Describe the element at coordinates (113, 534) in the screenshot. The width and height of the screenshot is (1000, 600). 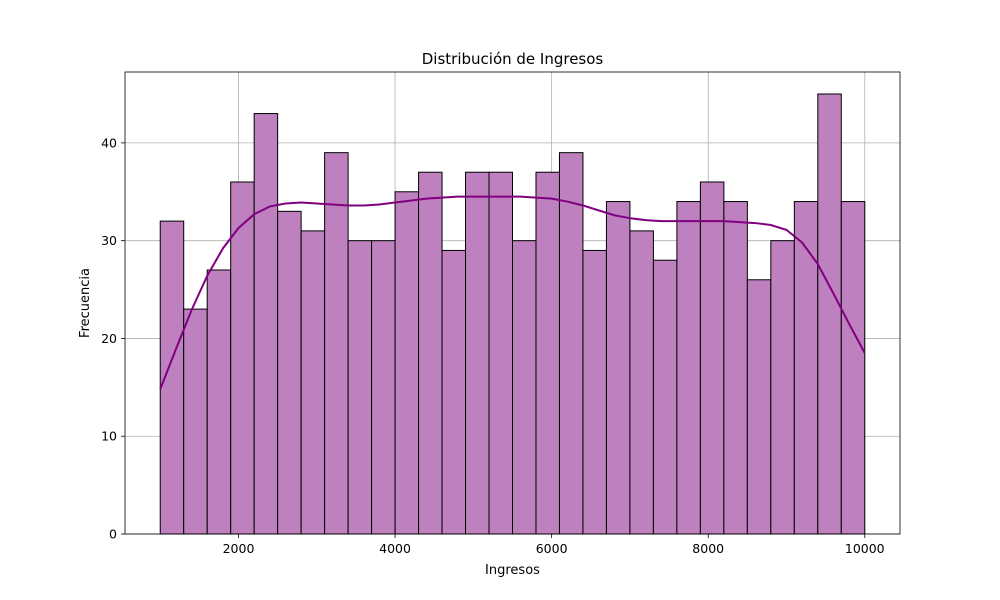
I see `y-tick-label: 0` at that location.